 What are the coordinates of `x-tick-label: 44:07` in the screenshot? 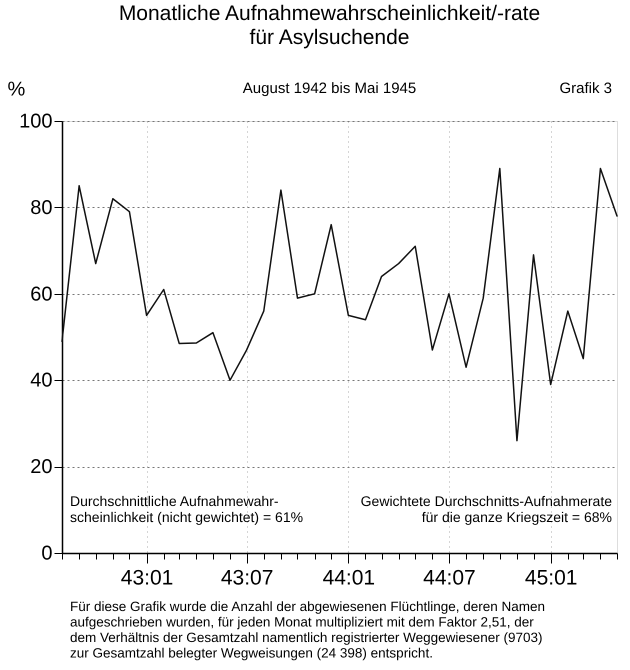 It's located at (449, 578).